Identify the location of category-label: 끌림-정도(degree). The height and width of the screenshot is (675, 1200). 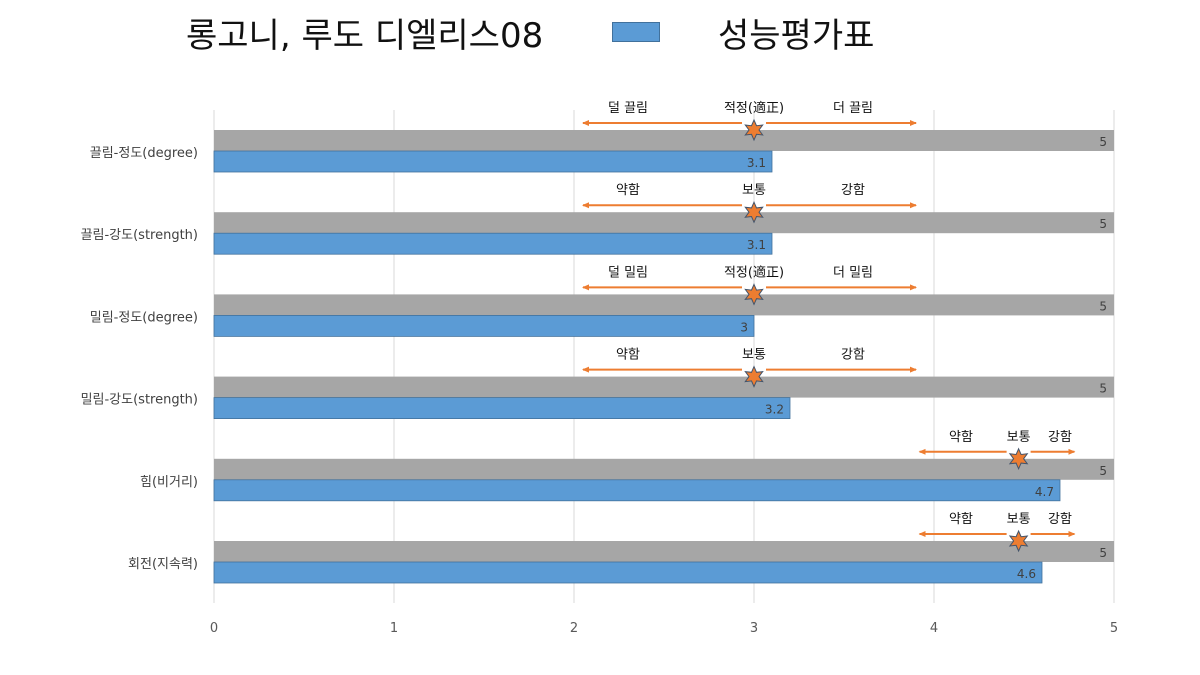
(144, 153).